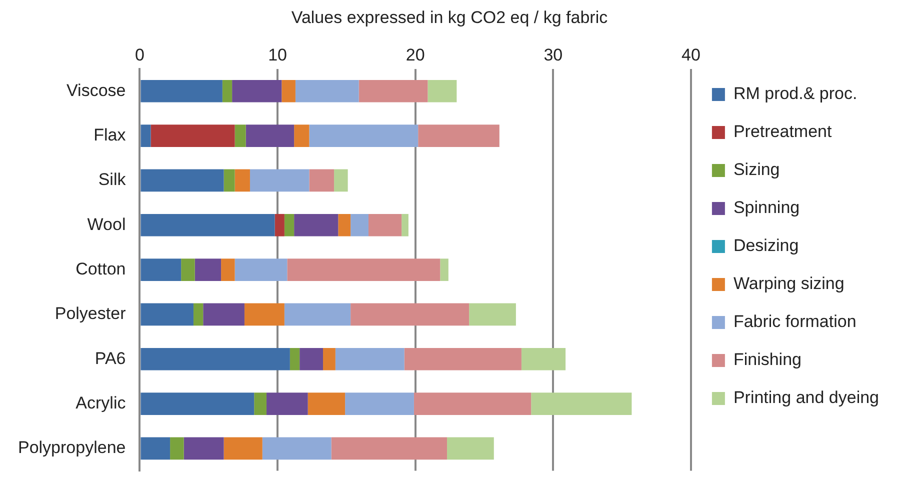  I want to click on y-tick-label: Acrylic, so click(101, 402).